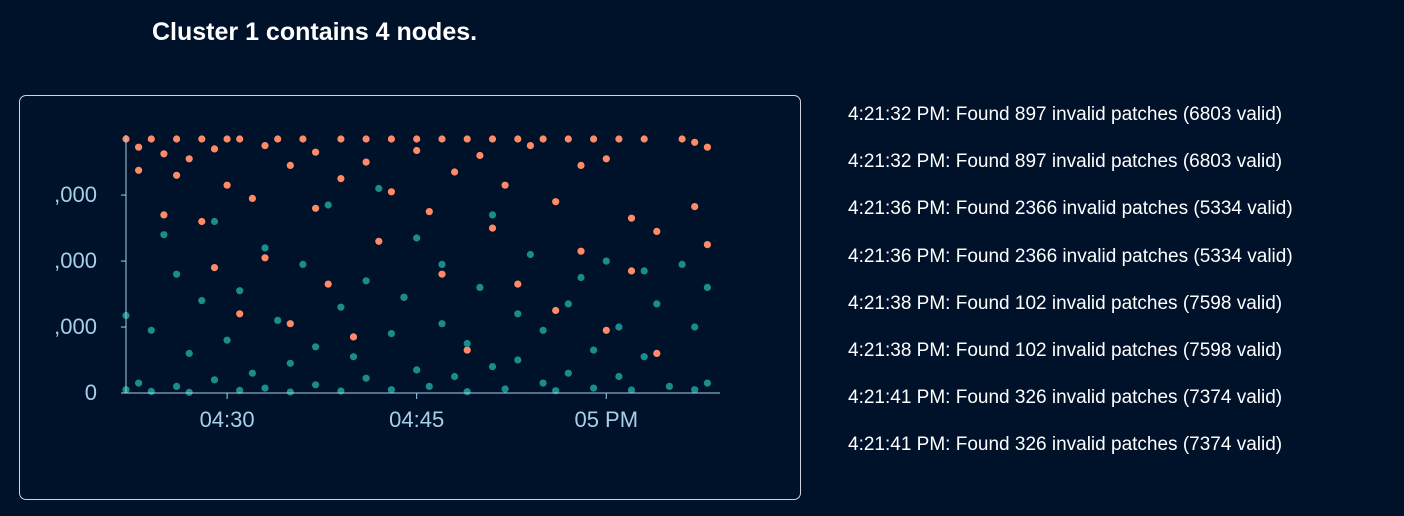  Describe the element at coordinates (606, 419) in the screenshot. I see `x-tick-label: 05 PM` at that location.